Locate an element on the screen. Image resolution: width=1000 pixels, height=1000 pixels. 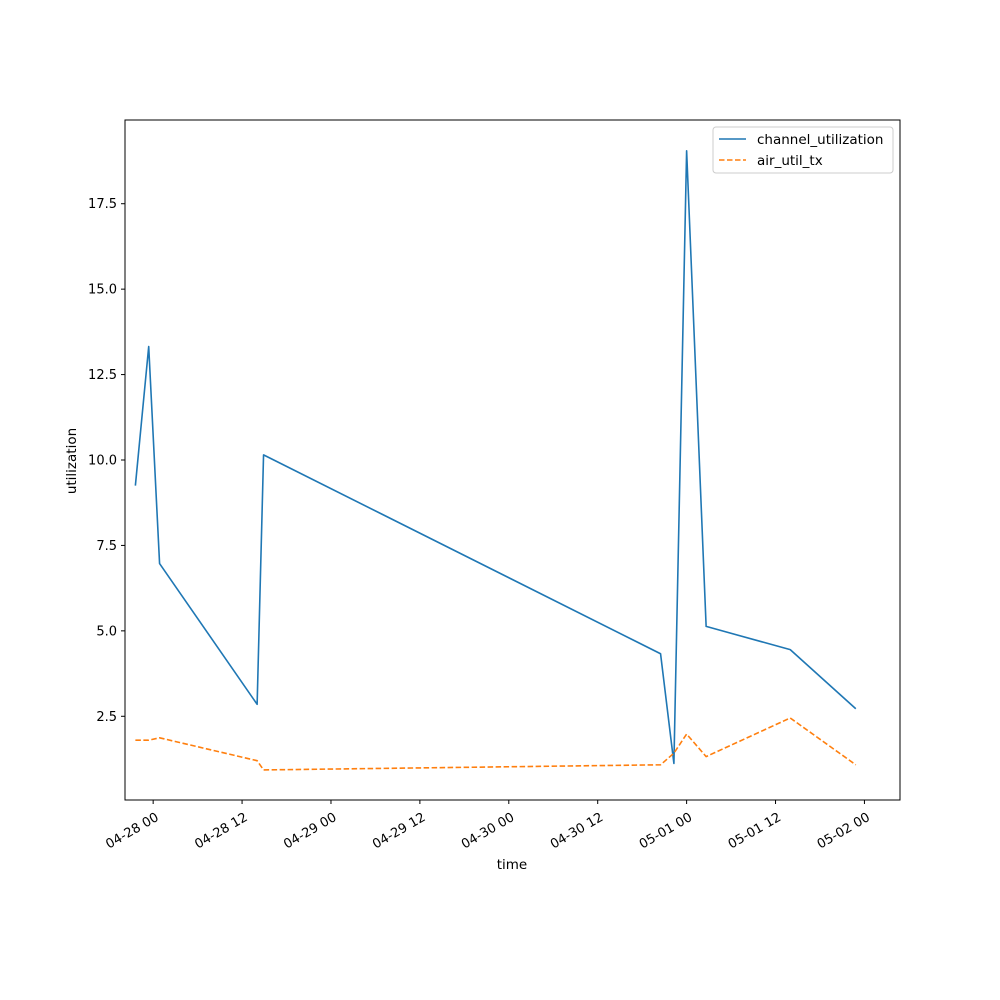
legend-label: channel_utilization is located at coordinates (820, 140).